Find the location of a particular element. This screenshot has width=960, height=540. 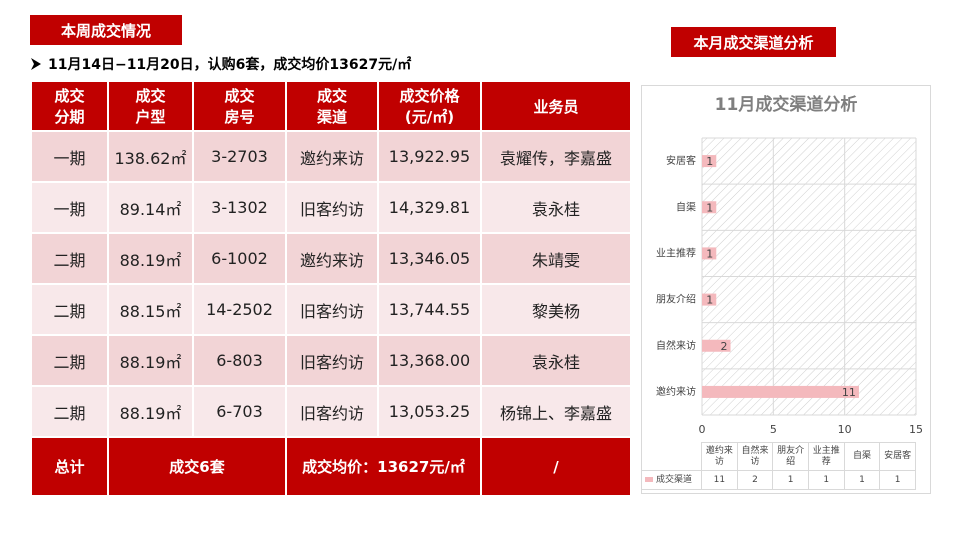

total-cell: 总计 is located at coordinates (69, 466).